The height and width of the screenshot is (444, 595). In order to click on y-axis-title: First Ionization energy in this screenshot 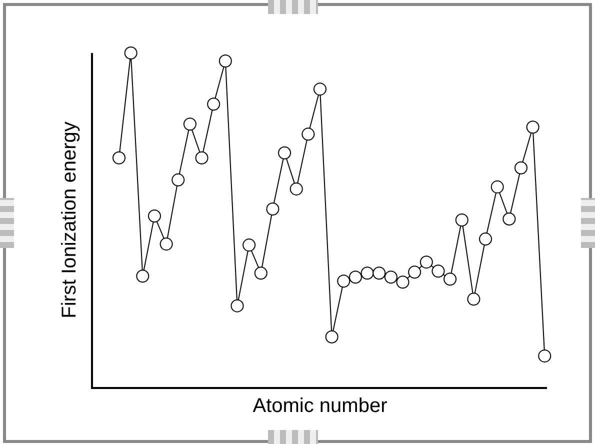, I will do `click(69, 220)`.